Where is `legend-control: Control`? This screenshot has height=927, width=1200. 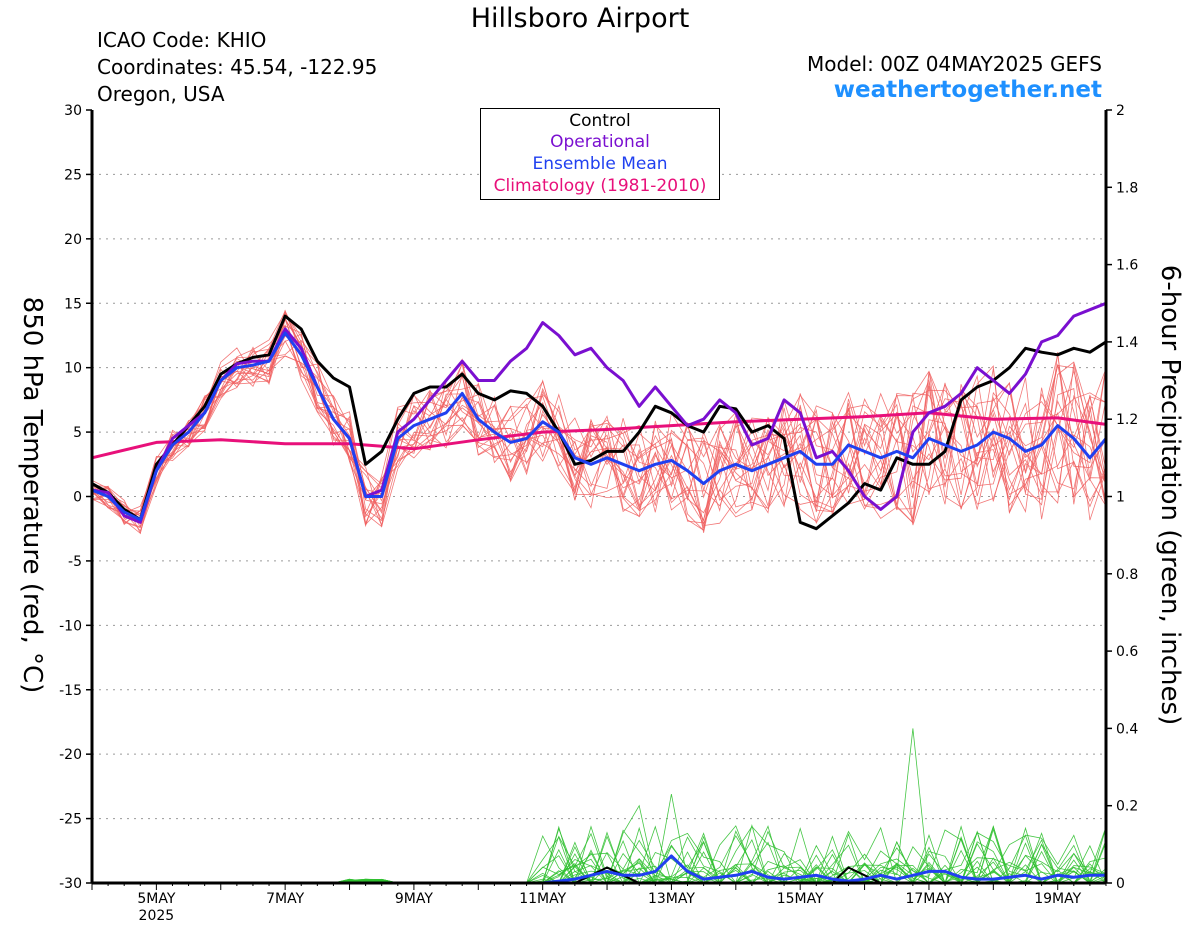
legend-control: Control is located at coordinates (600, 121).